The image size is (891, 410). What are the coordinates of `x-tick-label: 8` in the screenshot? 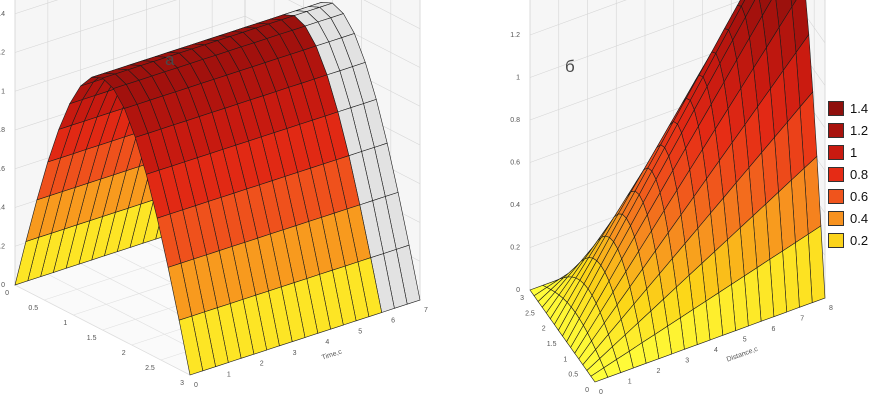 It's located at (831, 308).